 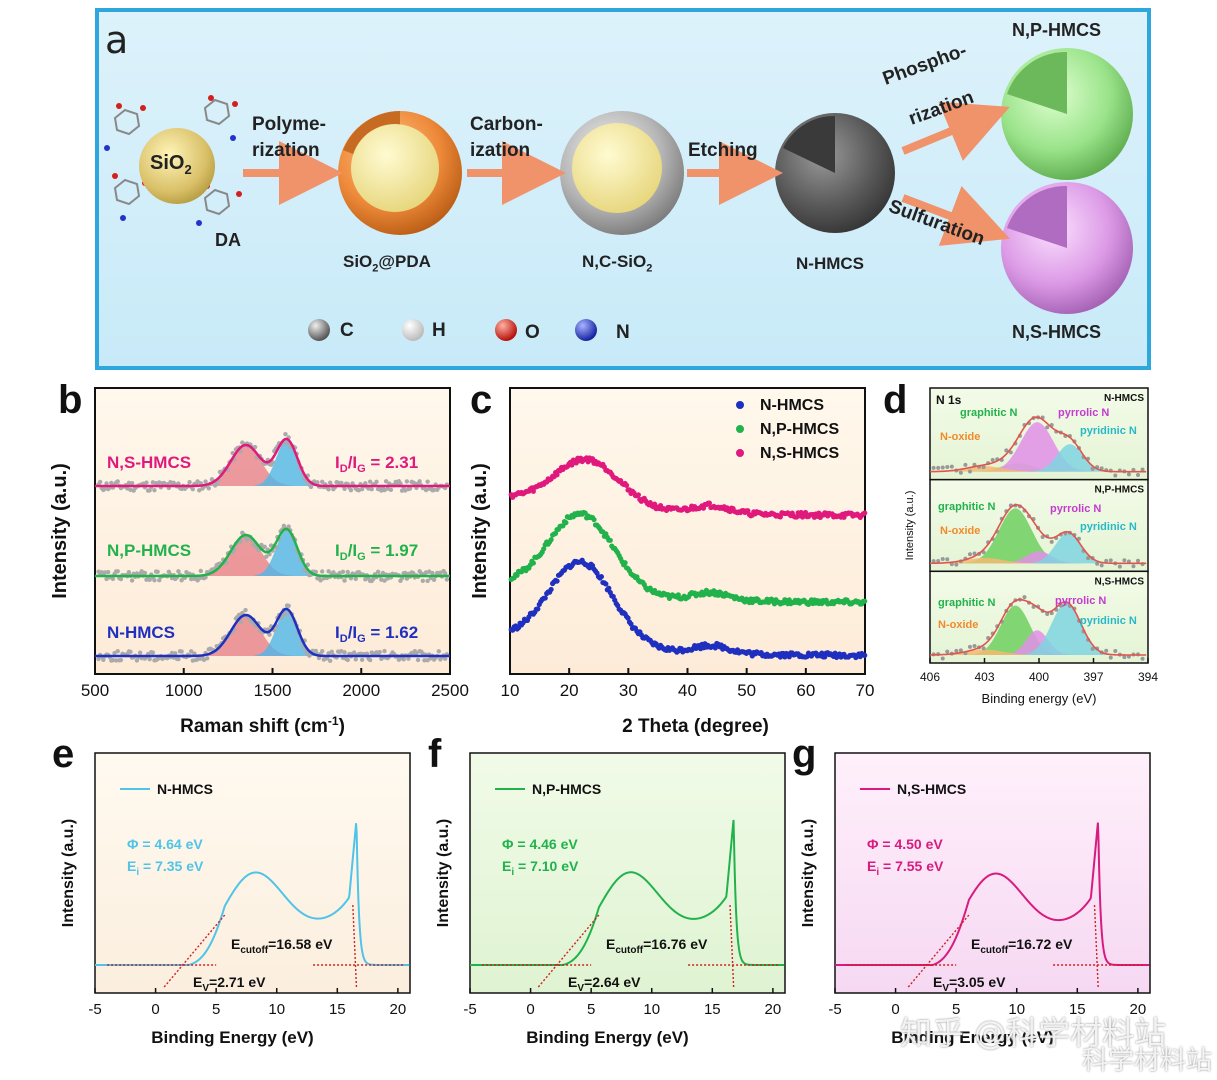 What do you see at coordinates (623, 332) in the screenshot?
I see `legend-n: N` at bounding box center [623, 332].